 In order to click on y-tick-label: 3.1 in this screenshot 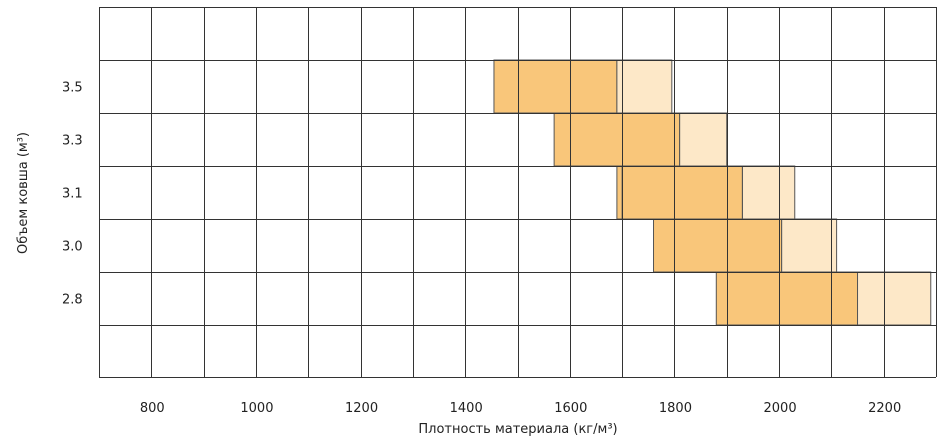, I will do `click(72, 194)`.